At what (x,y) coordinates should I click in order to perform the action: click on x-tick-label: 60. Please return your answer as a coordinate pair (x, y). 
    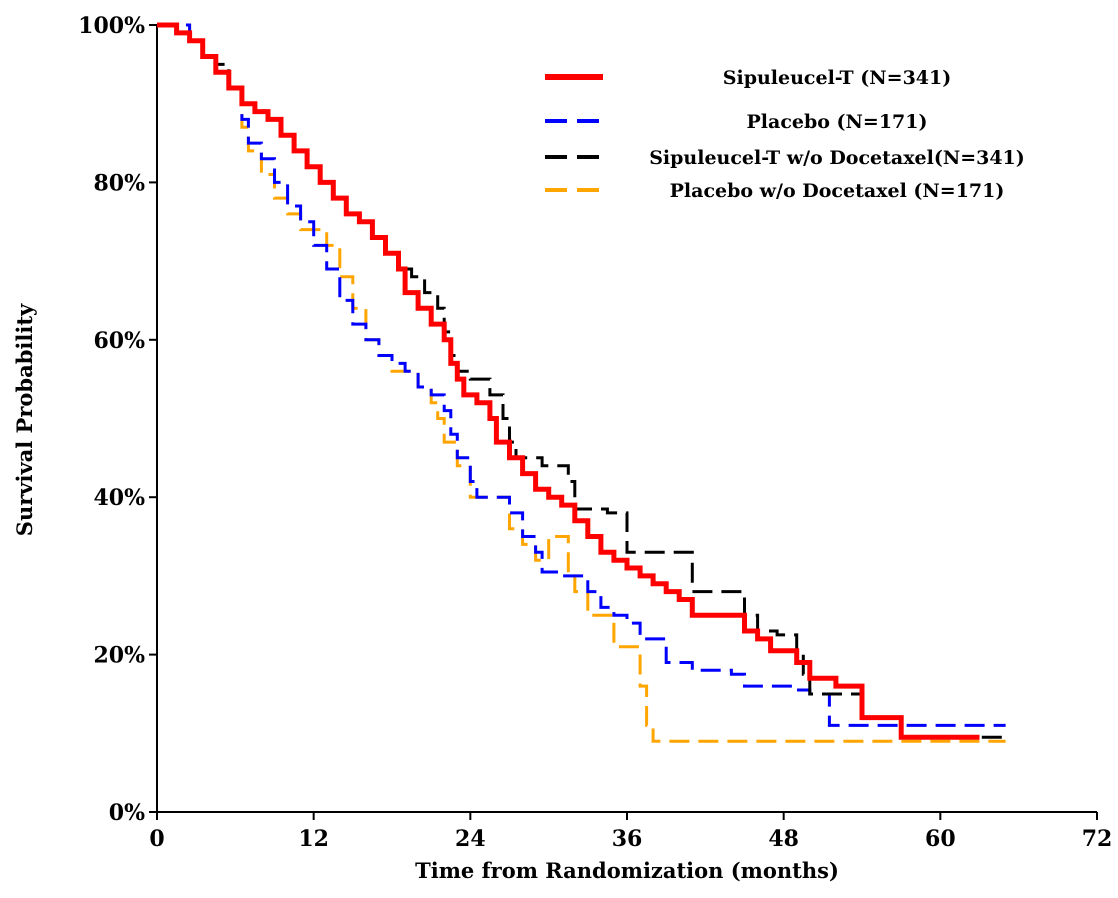
    Looking at the image, I should click on (940, 839).